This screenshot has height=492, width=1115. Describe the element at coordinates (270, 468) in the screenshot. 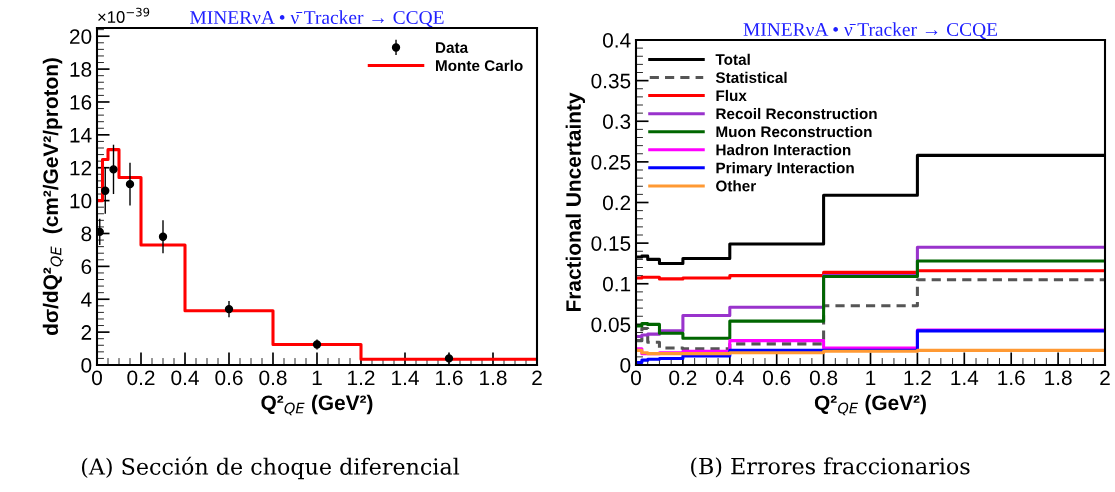

I see `text: (A) Sección de choque diferencial` at that location.